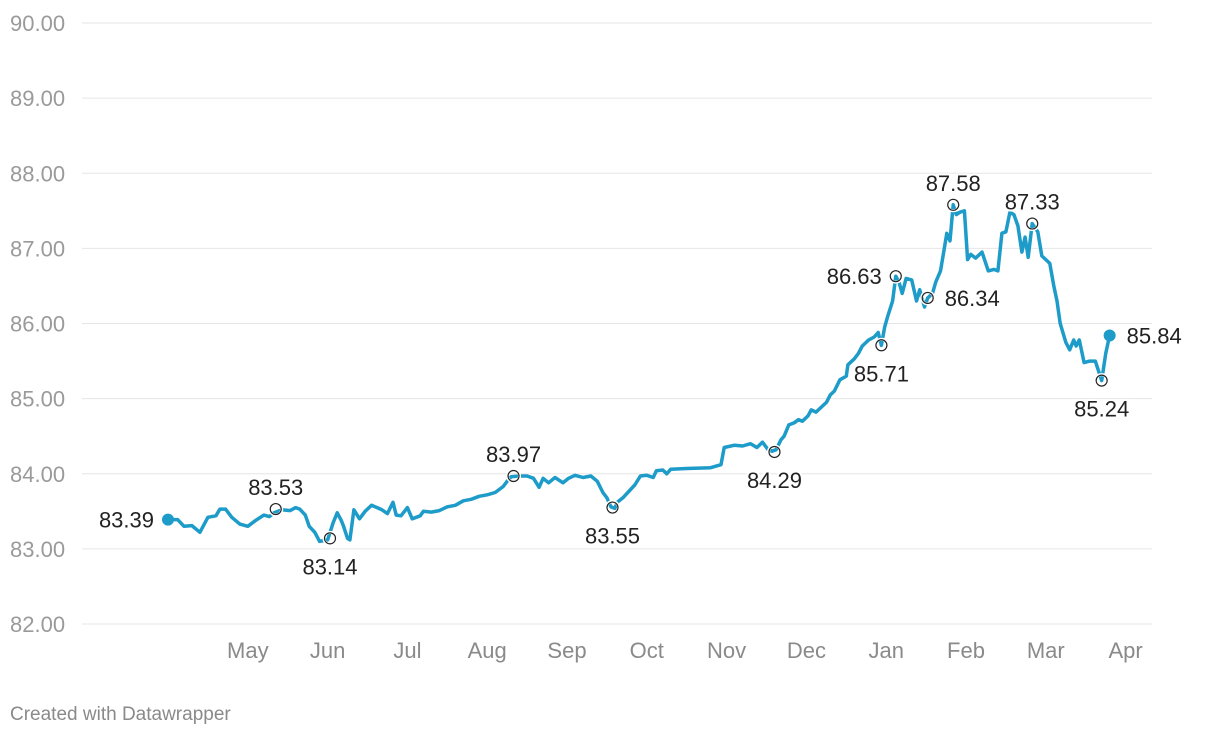  What do you see at coordinates (126, 520) in the screenshot?
I see `annotation-label: 83.39` at bounding box center [126, 520].